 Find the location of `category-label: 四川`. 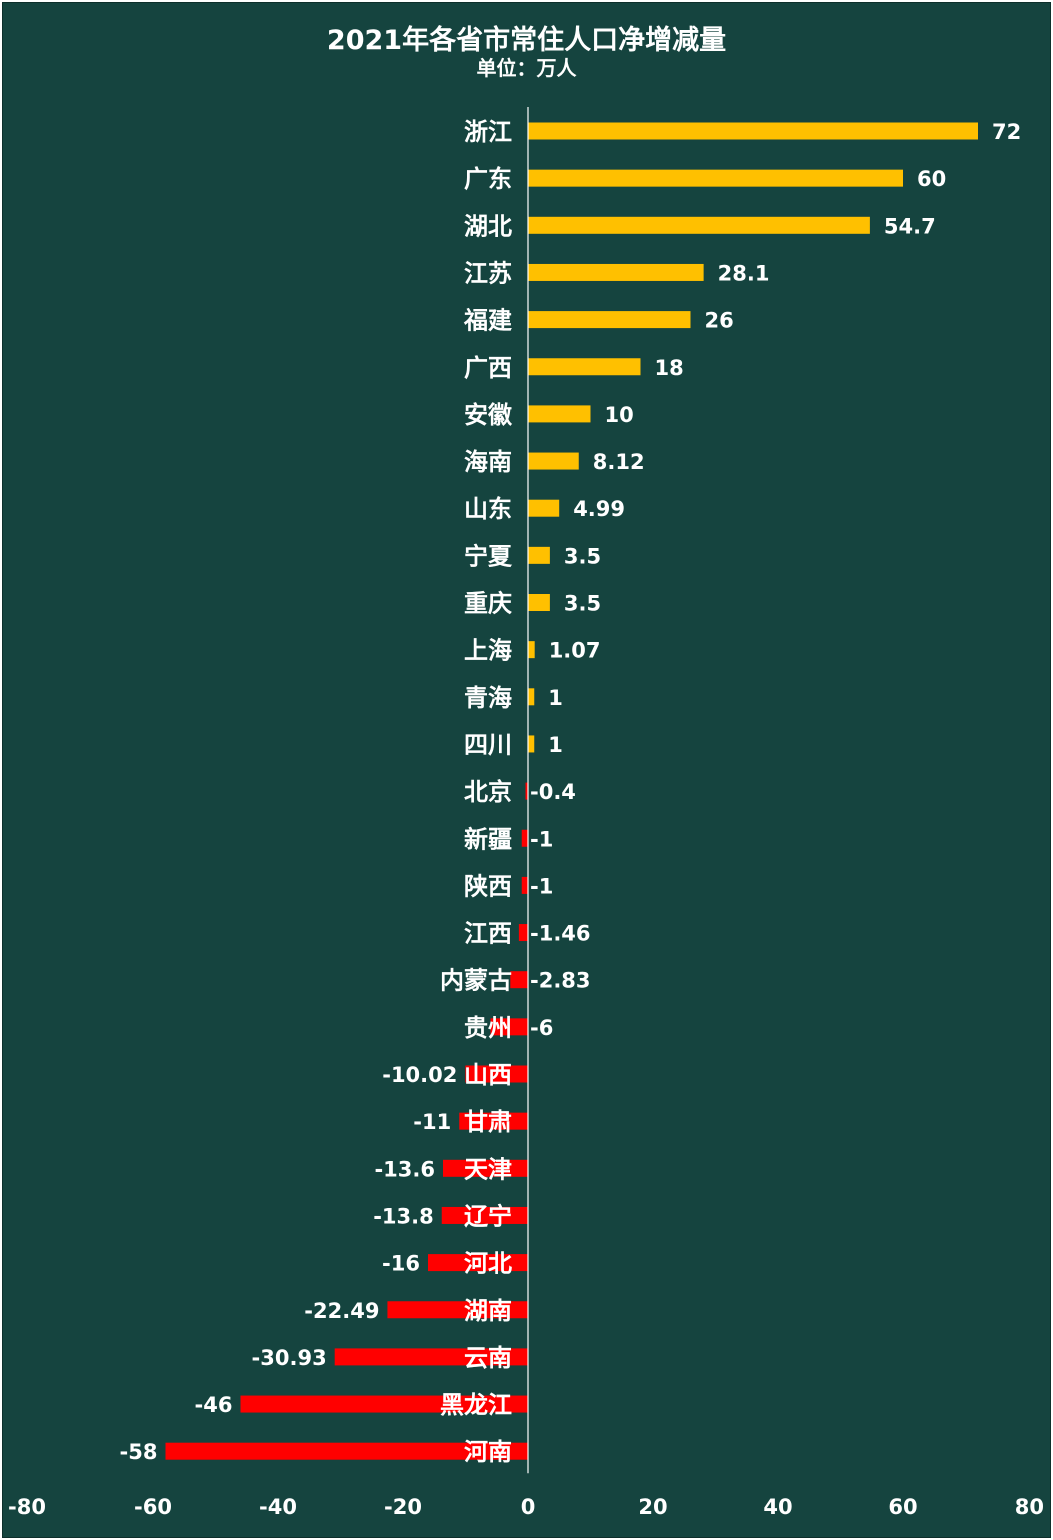

category-label: 四川 is located at coordinates (488, 745).